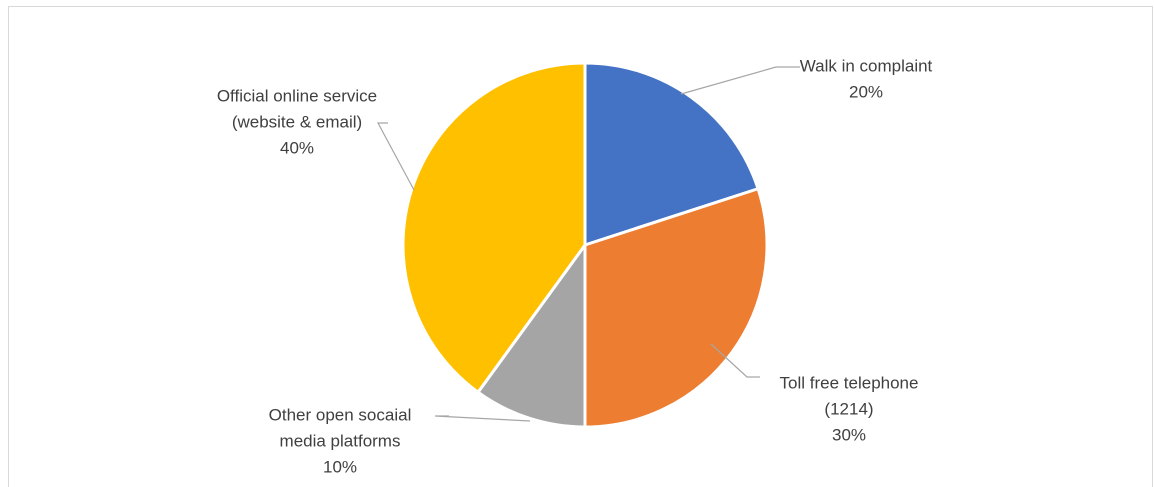 This screenshot has width=1155, height=487. I want to click on data-label-percent-walk-in-complaint: 20%, so click(866, 91).